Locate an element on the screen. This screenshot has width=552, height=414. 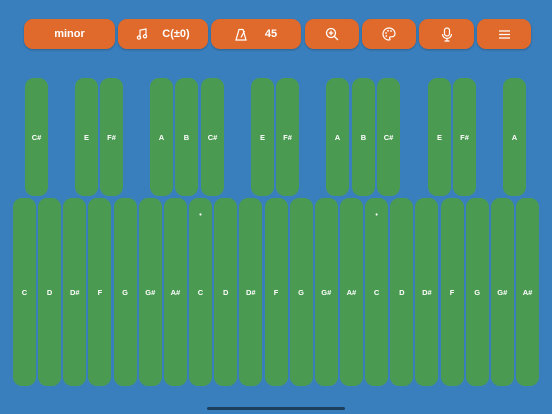
scale-label: minor is located at coordinates (69, 34).